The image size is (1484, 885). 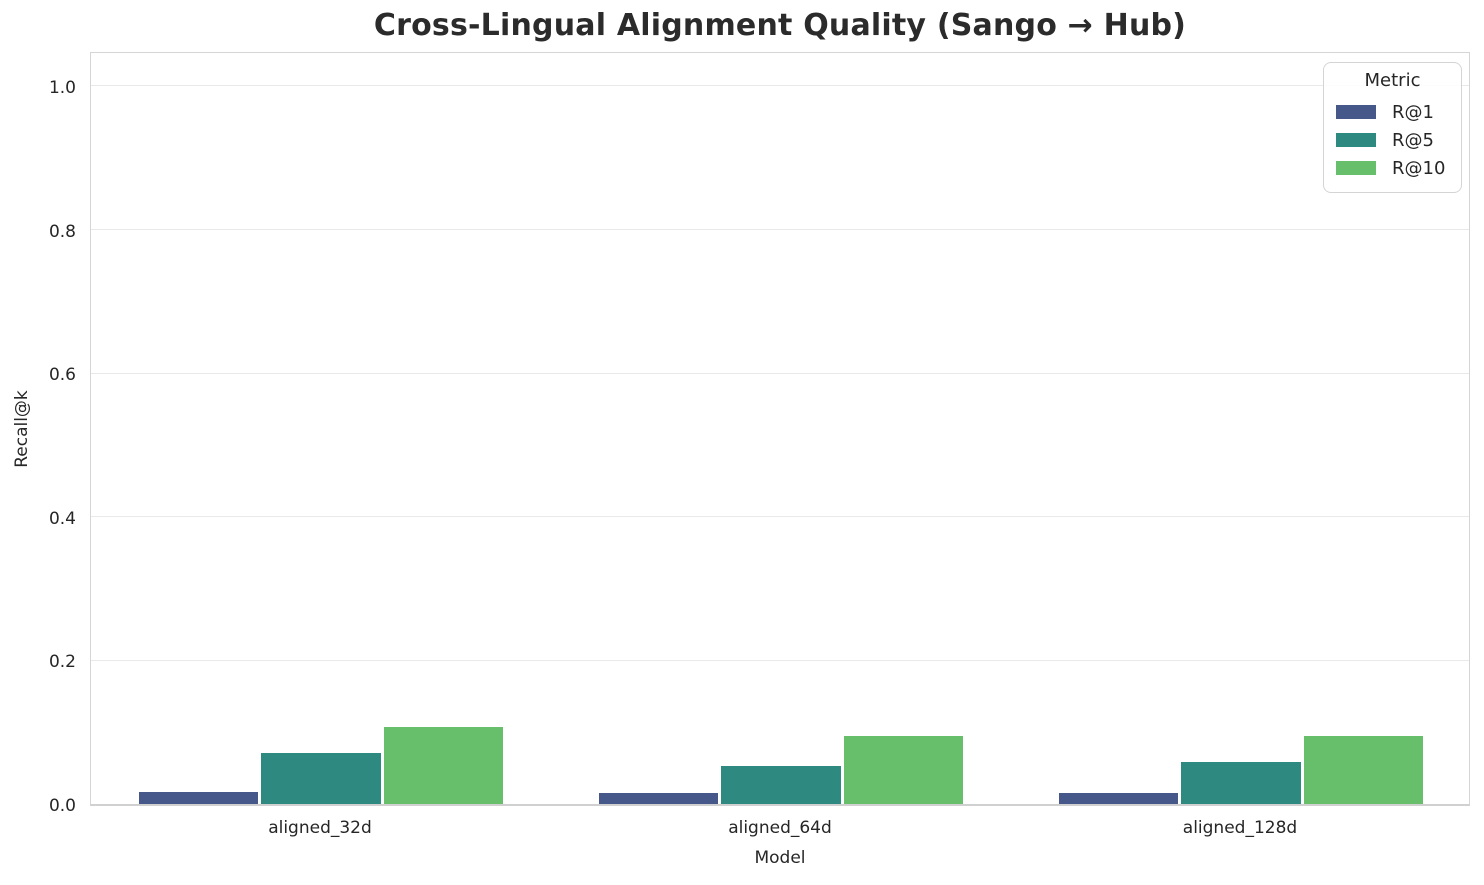 I want to click on gridline-1.0, so click(x=780, y=86).